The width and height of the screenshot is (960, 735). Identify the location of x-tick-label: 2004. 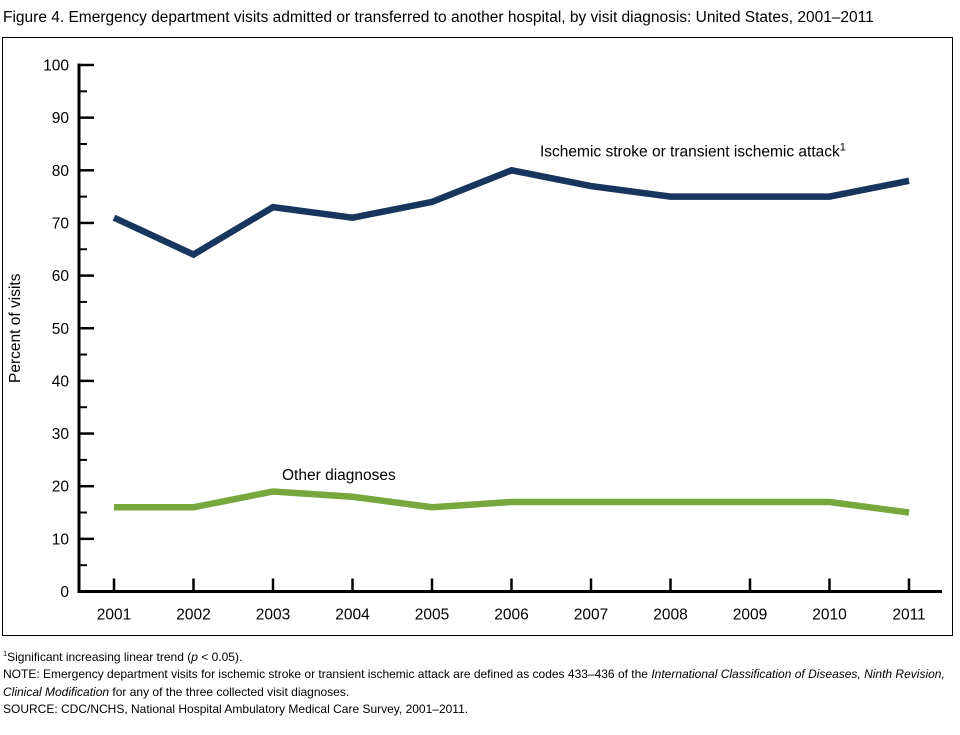
(352, 614).